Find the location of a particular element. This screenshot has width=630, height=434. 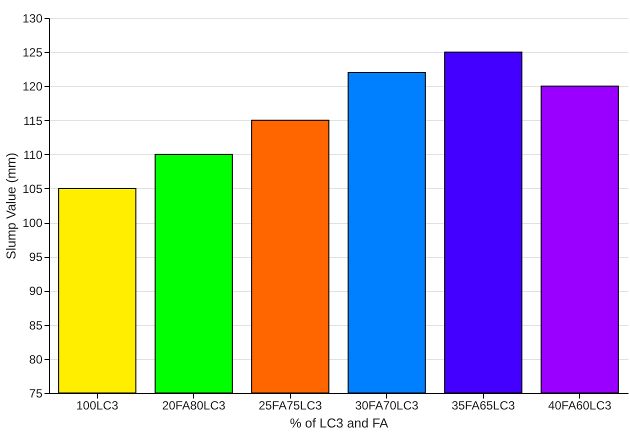

y-tick-label: 95 is located at coordinates (36, 257).